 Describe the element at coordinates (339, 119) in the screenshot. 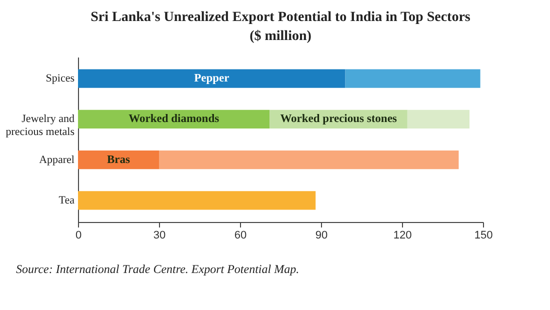

I see `data-label: Worked precious stones` at that location.